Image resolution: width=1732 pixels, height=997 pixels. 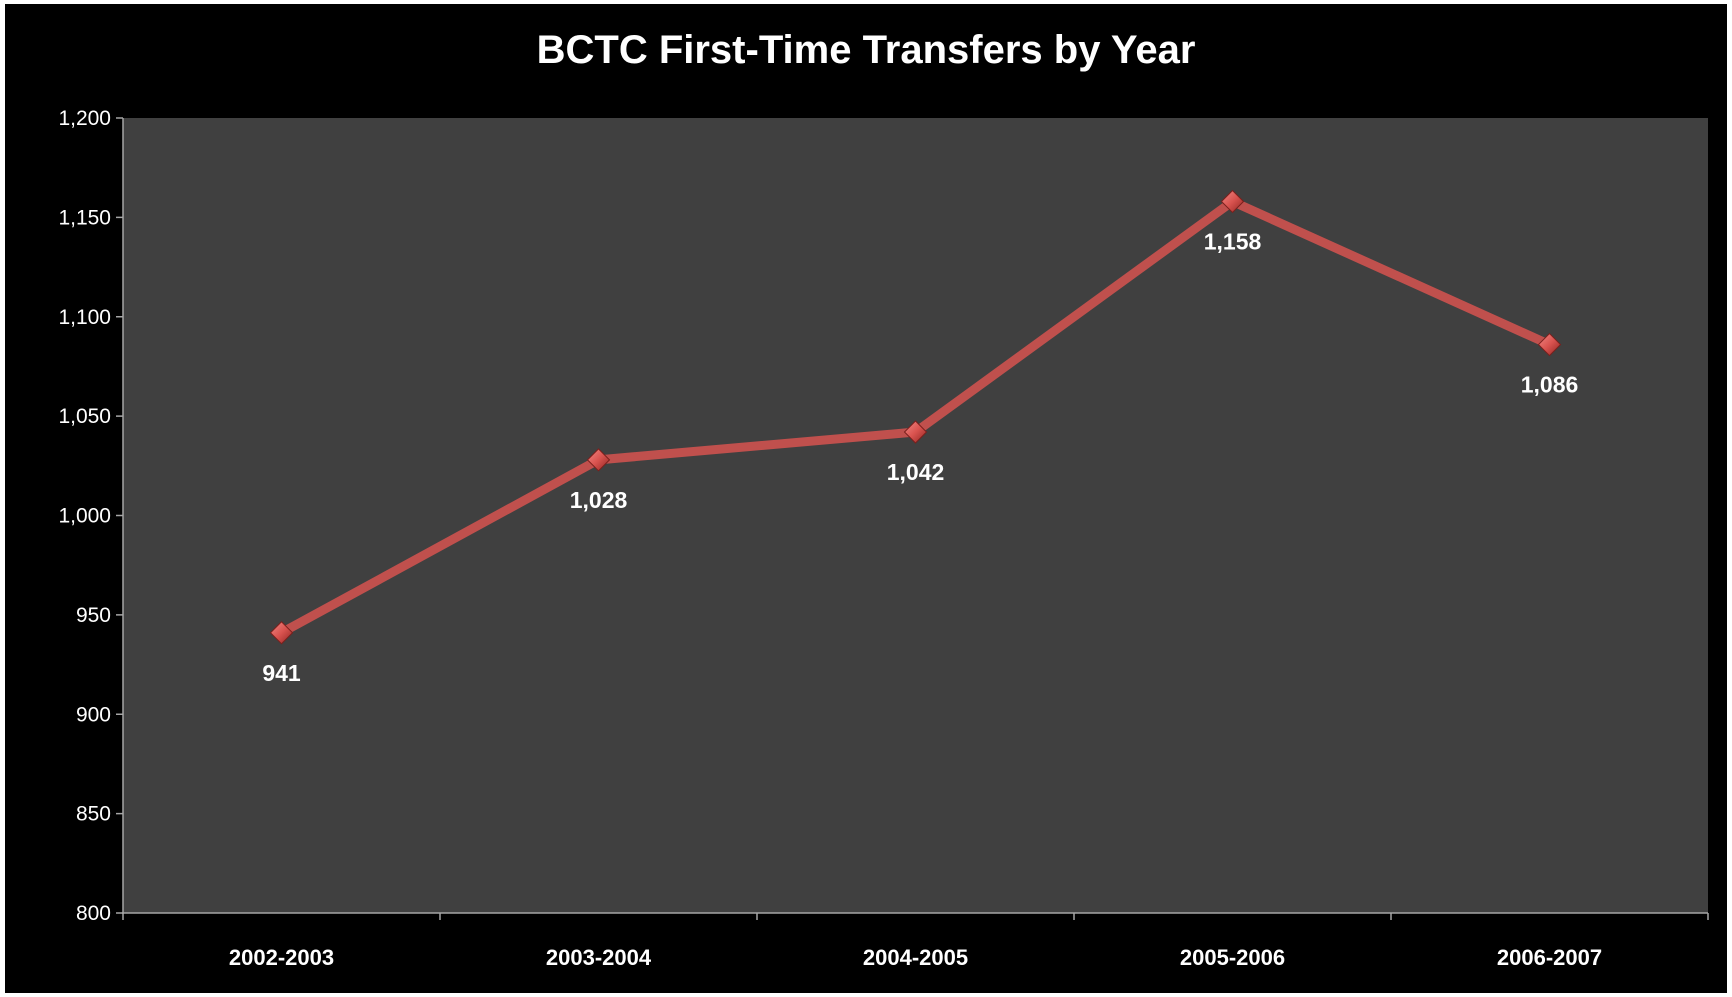 I want to click on x-tick-label: 2006-2007, so click(x=1549, y=957).